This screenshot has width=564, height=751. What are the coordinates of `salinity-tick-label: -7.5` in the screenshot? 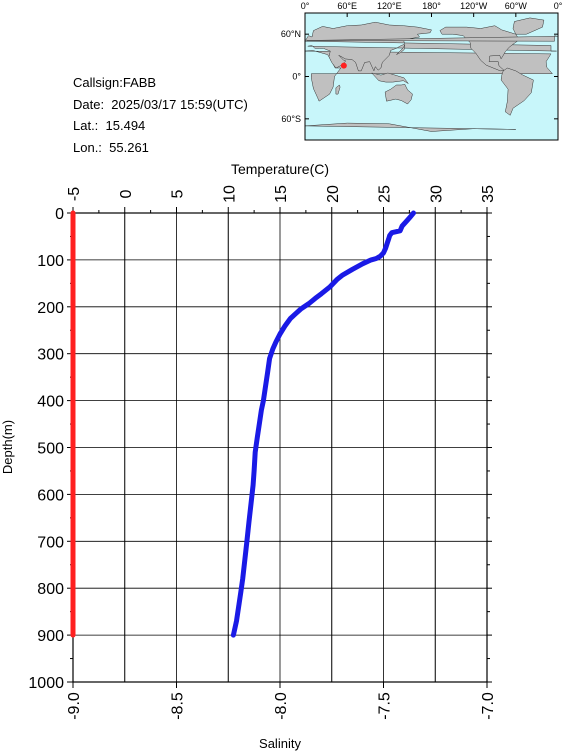 It's located at (385, 706).